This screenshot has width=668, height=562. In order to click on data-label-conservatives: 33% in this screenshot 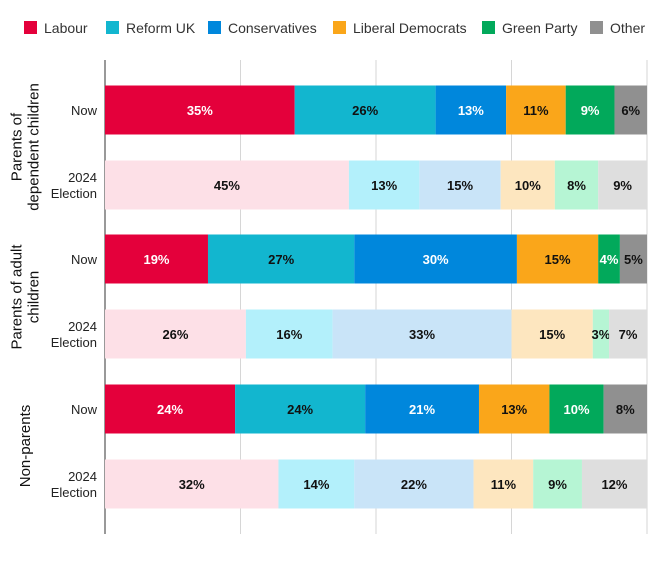, I will do `click(422, 334)`.